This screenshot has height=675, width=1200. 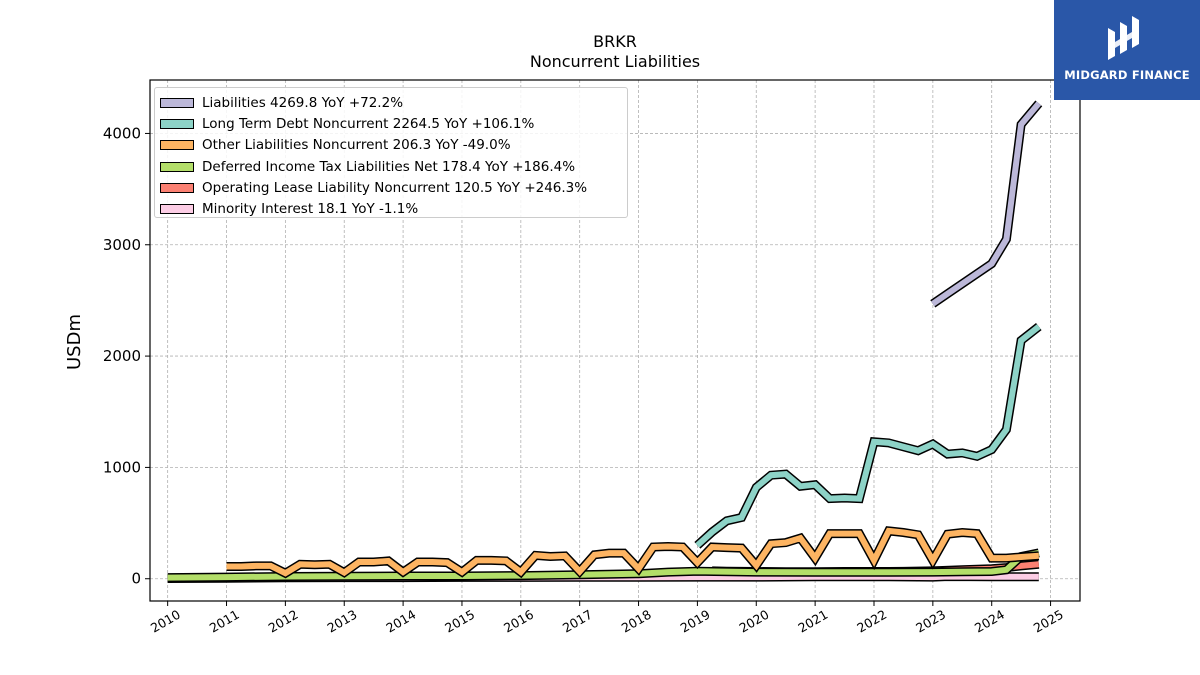 What do you see at coordinates (177, 123) in the screenshot?
I see `legend-swatch-long-term-debt` at bounding box center [177, 123].